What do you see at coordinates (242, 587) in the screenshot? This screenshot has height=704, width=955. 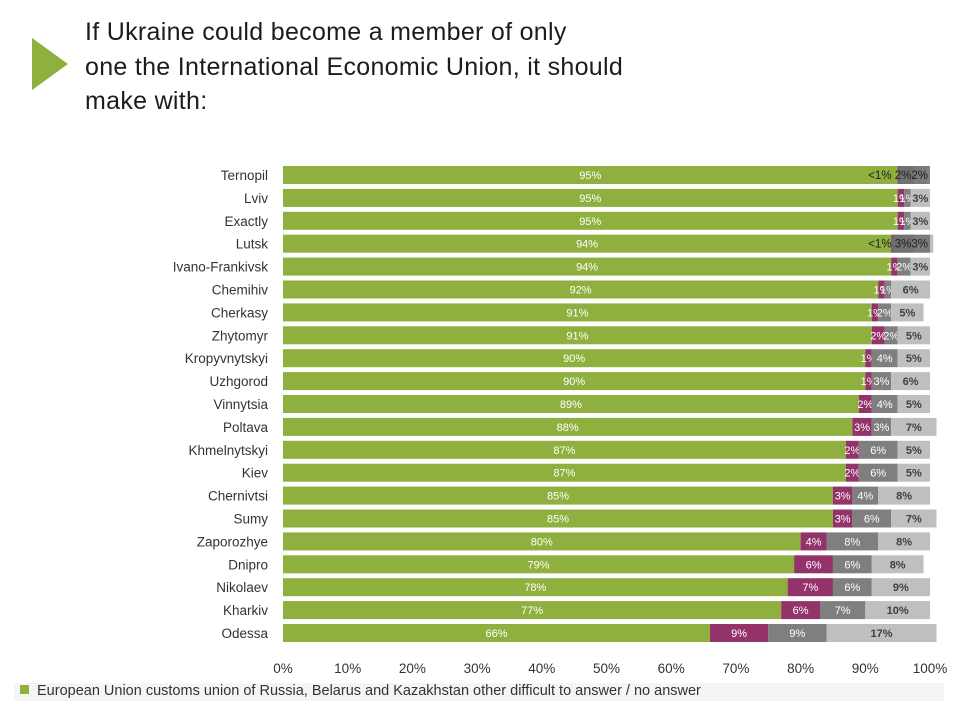 I see `category-label-nikolaev: Nikolaev` at bounding box center [242, 587].